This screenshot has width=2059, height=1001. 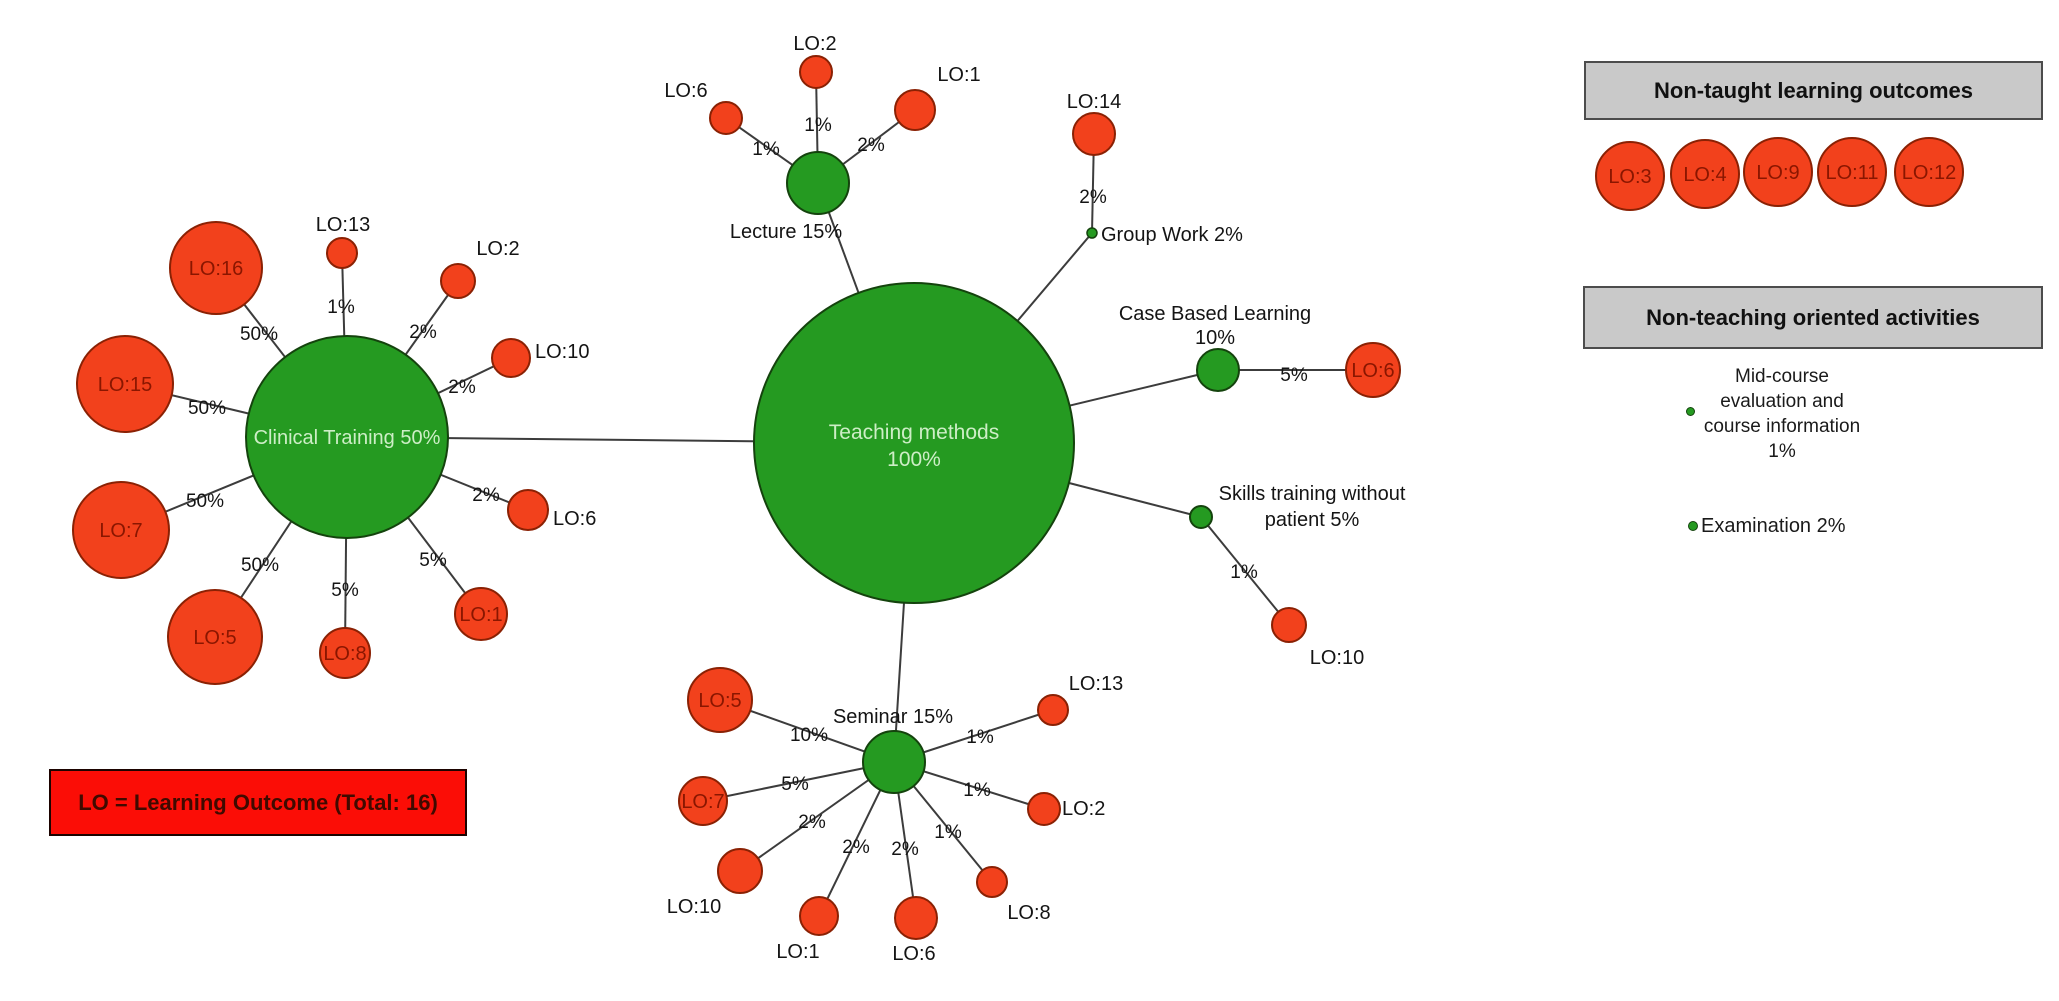 I want to click on node-clinical-lo6, so click(x=528, y=510).